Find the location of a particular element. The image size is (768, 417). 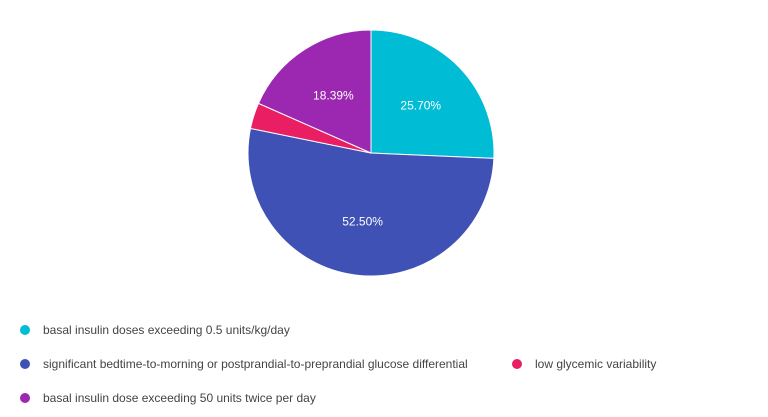

slice-basal-dose-50-units is located at coordinates (314, 91).